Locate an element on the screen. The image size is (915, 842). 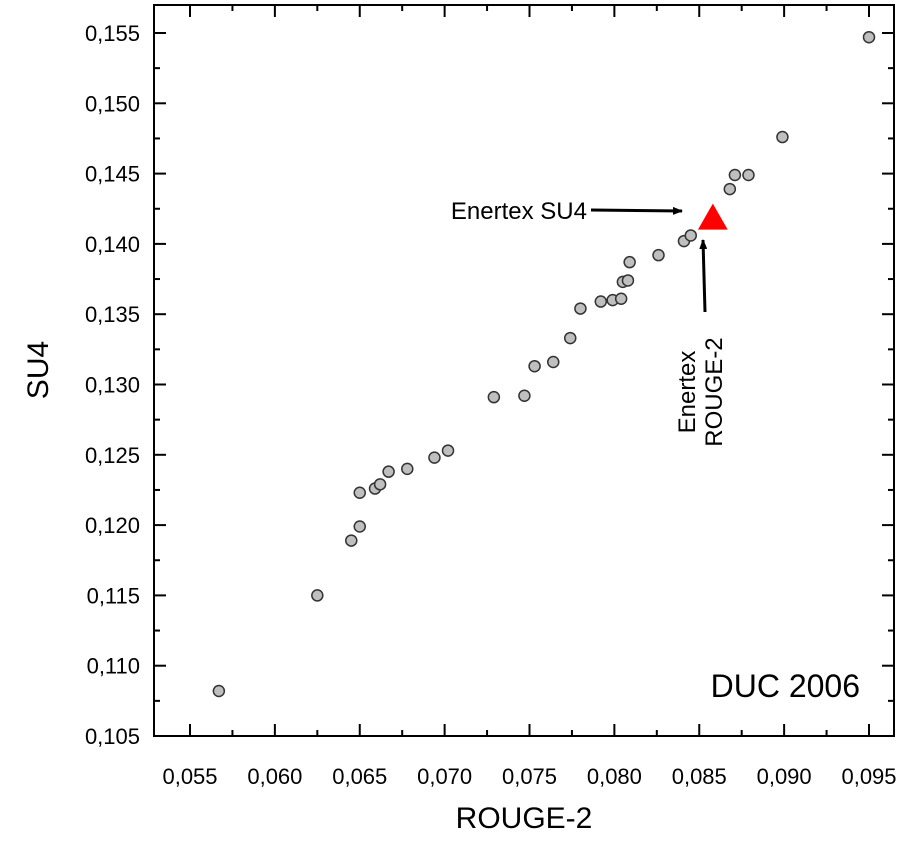
x-tick-label: 0,085 is located at coordinates (699, 776).